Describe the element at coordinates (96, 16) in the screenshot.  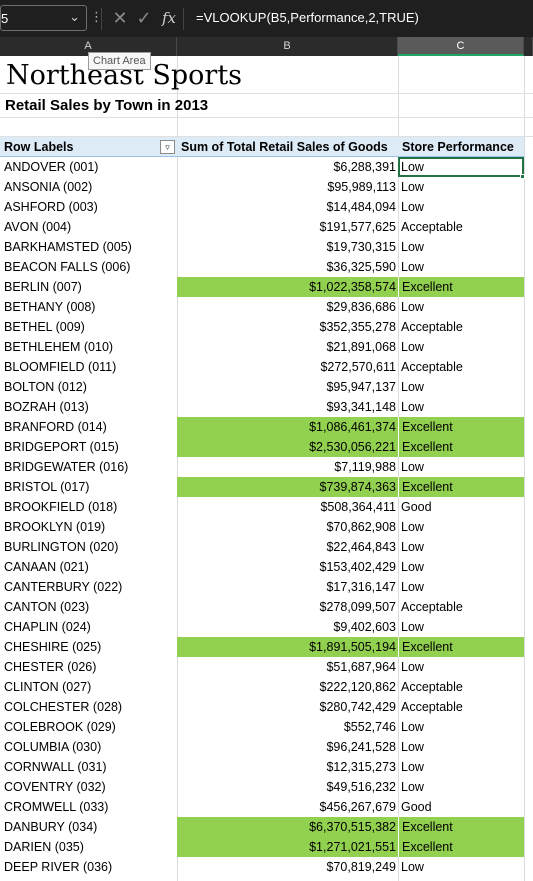
I see `more-options-icon: ⋮` at that location.